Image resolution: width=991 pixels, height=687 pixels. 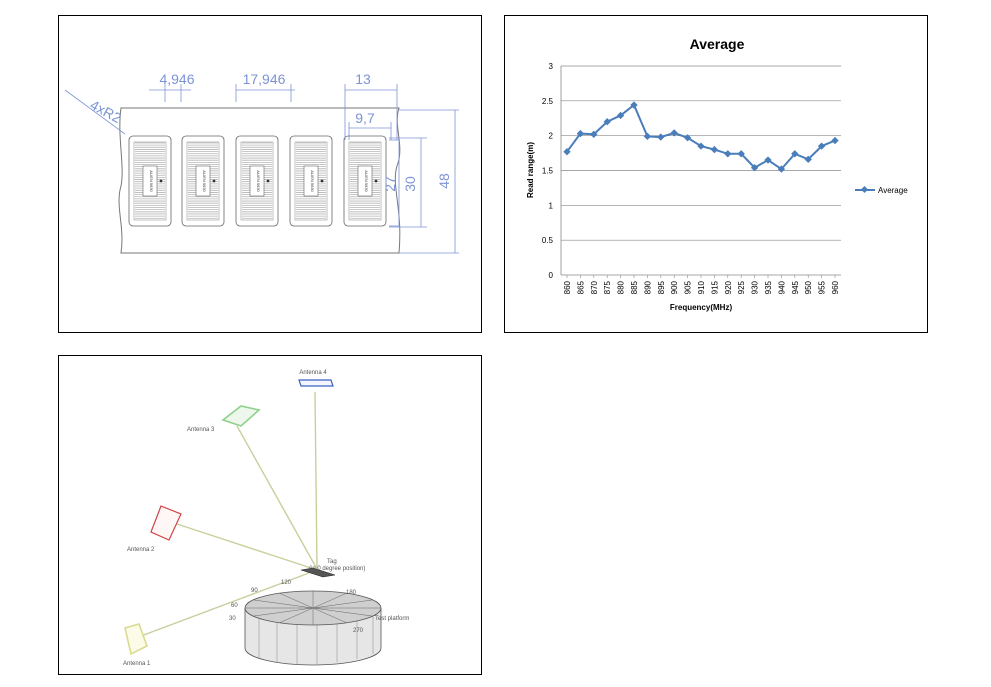 What do you see at coordinates (594, 287) in the screenshot?
I see `x-tick-label: 870` at bounding box center [594, 287].